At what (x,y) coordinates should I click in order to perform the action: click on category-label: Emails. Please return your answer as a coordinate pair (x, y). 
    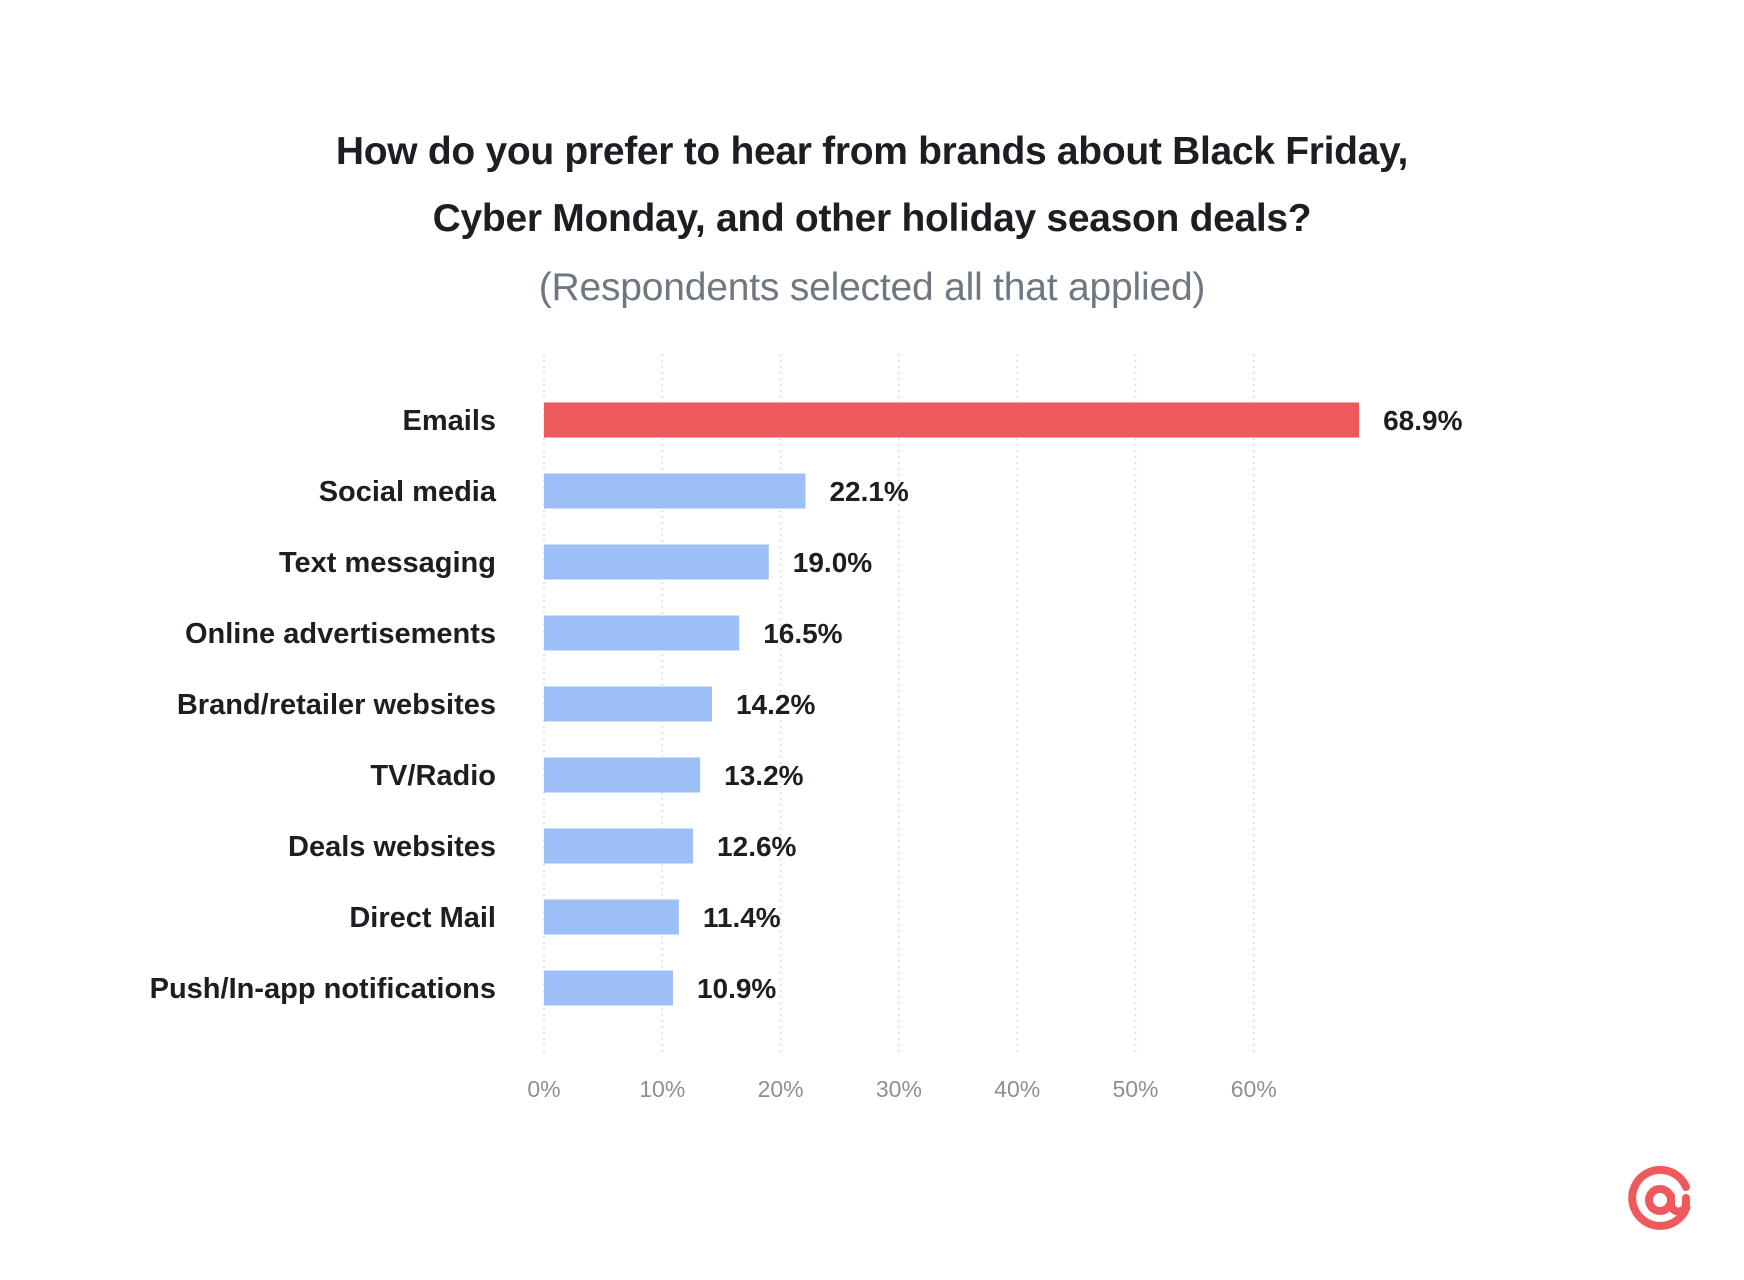
    Looking at the image, I should click on (450, 421).